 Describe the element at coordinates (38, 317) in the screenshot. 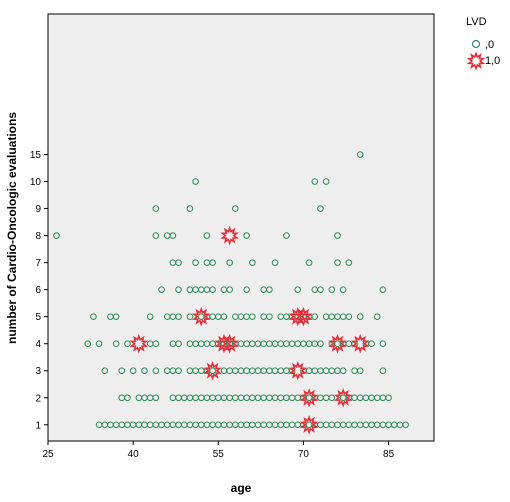

I see `y-tick-label: 5` at that location.